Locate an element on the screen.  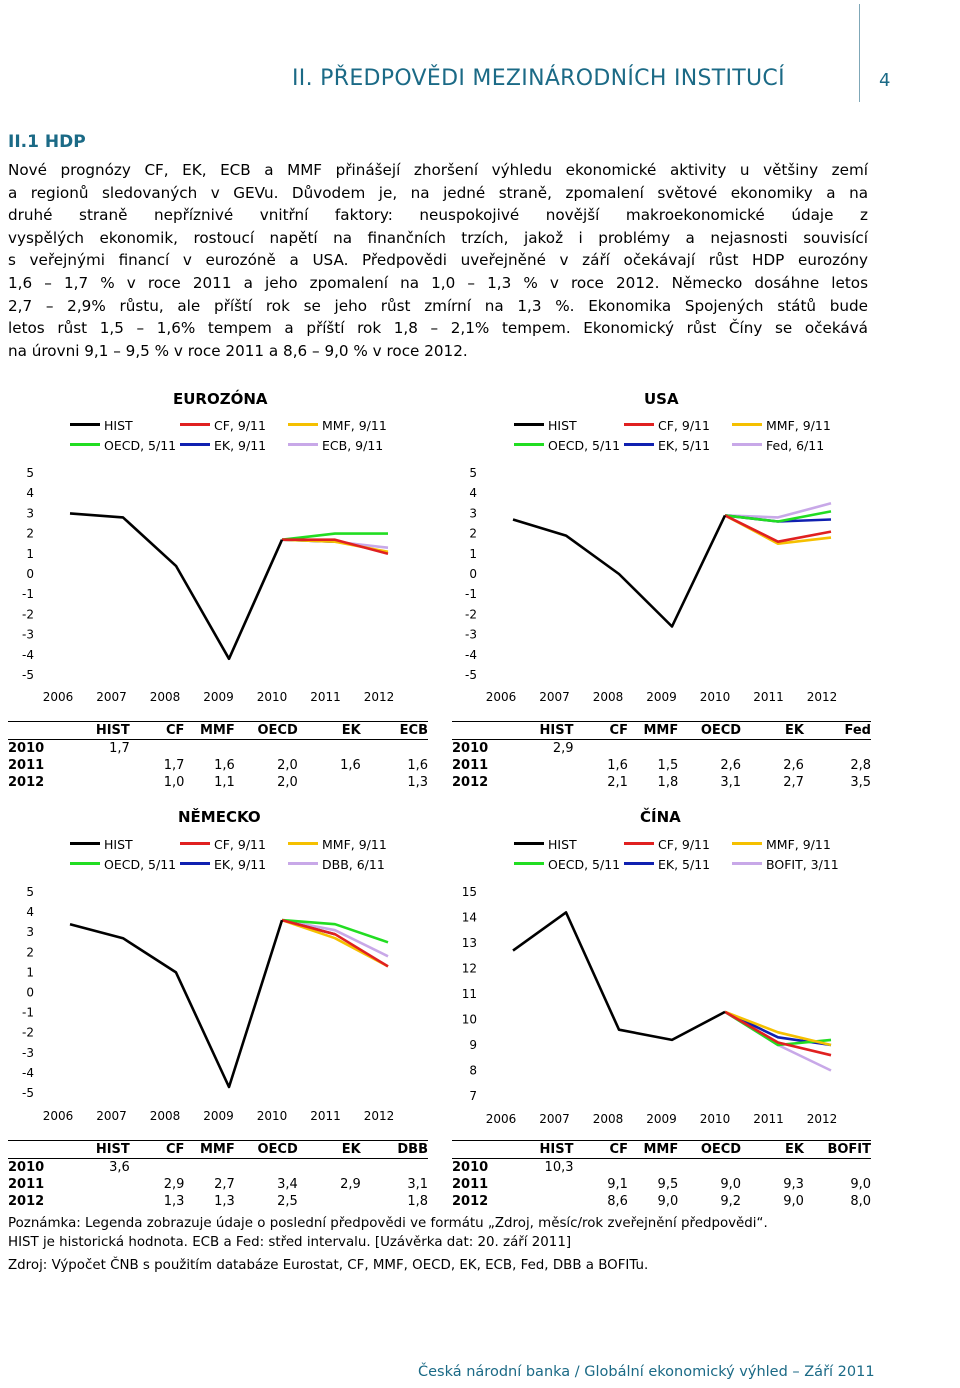
table-cell: 1,7 is located at coordinates (174, 765).